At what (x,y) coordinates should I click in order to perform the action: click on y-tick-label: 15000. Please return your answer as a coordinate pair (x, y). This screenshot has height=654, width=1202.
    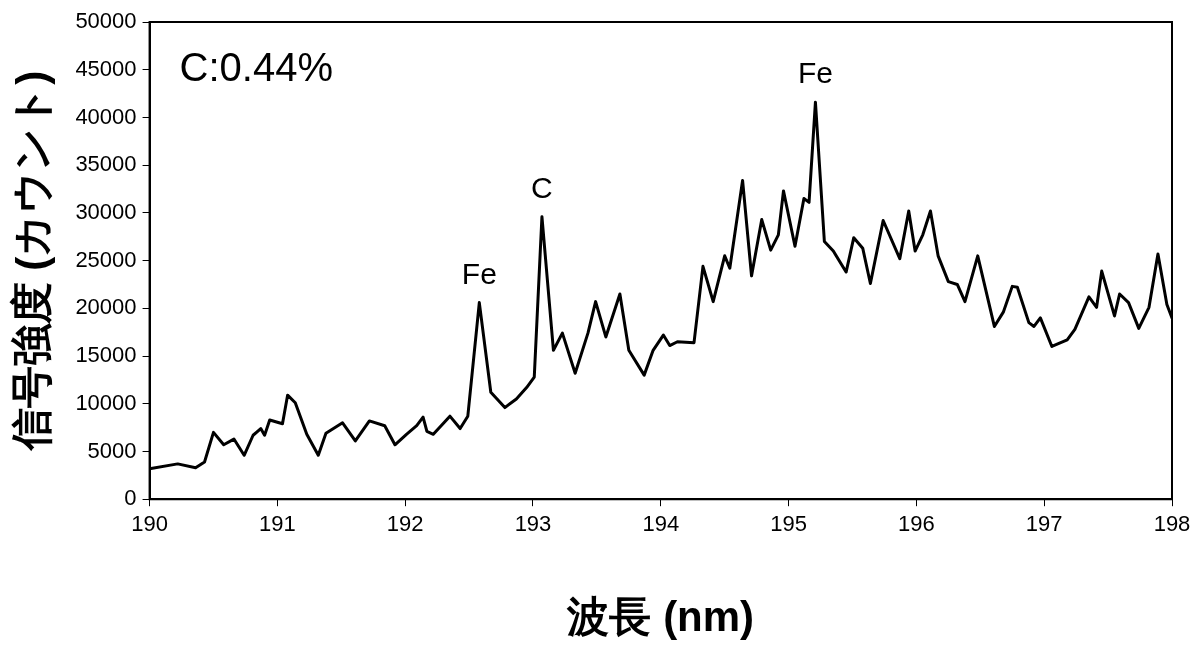
    Looking at the image, I should click on (106, 355).